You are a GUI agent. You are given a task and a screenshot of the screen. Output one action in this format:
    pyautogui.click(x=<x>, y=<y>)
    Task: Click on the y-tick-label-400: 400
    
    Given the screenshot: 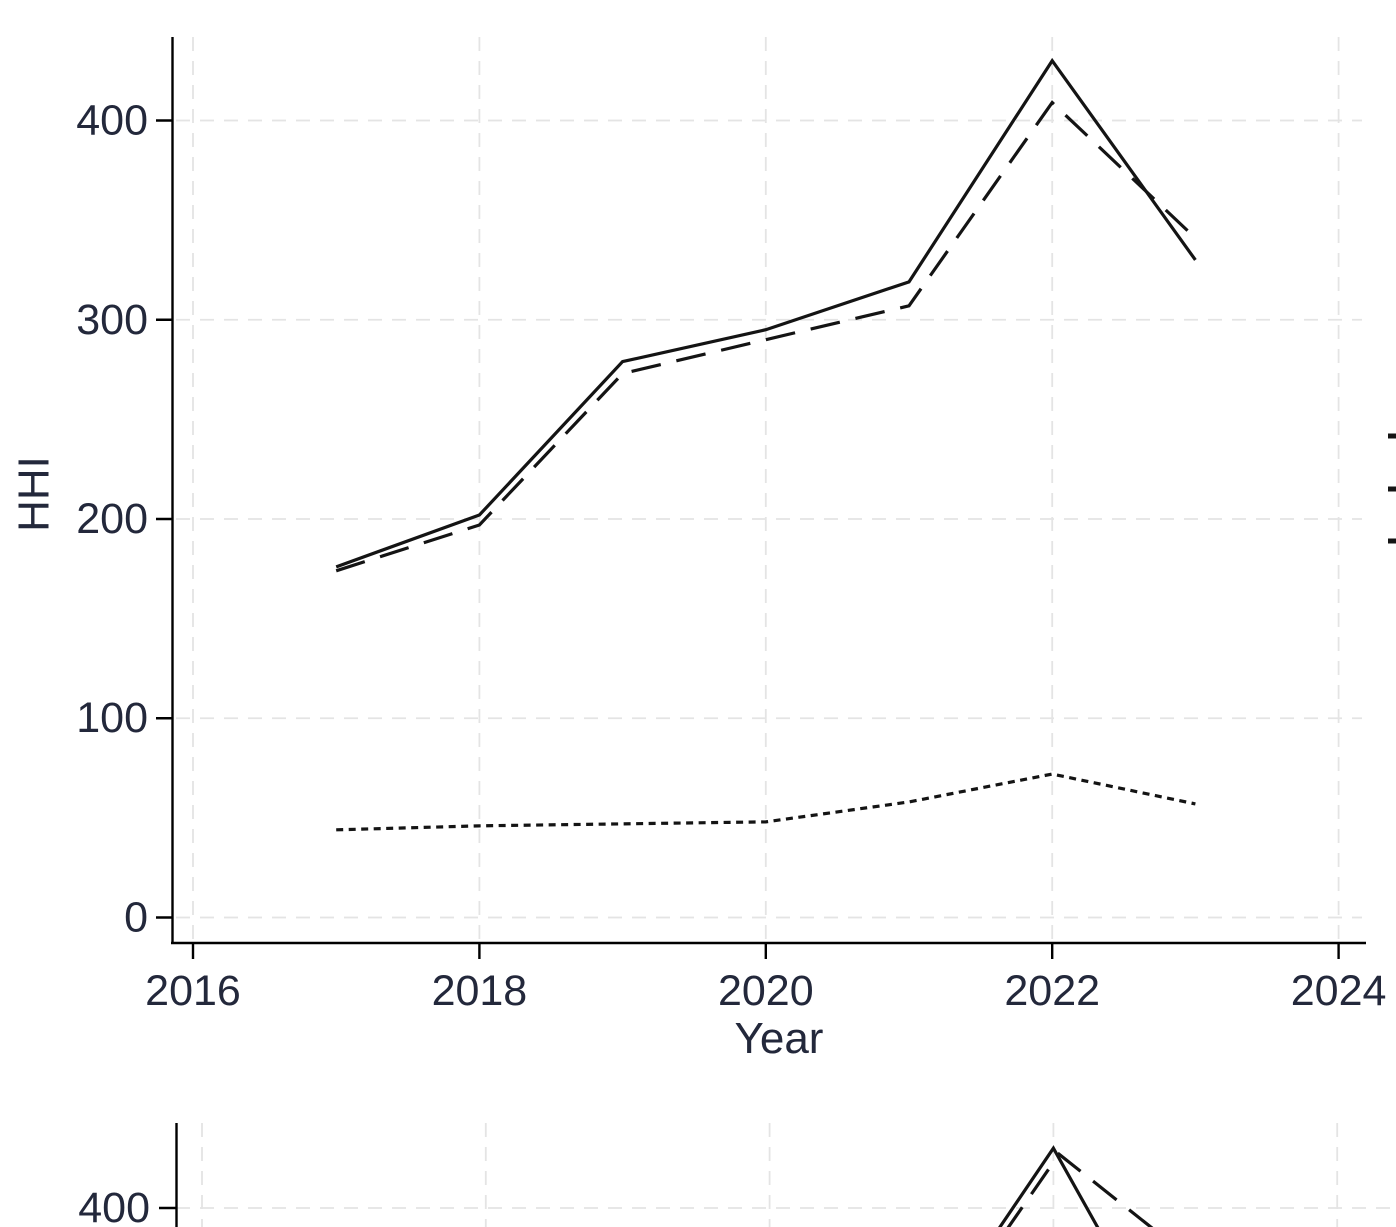 What is the action you would take?
    pyautogui.click(x=112, y=121)
    